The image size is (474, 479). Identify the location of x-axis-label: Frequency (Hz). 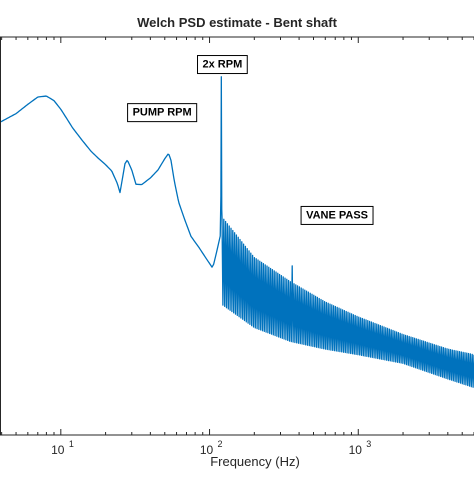
(255, 461).